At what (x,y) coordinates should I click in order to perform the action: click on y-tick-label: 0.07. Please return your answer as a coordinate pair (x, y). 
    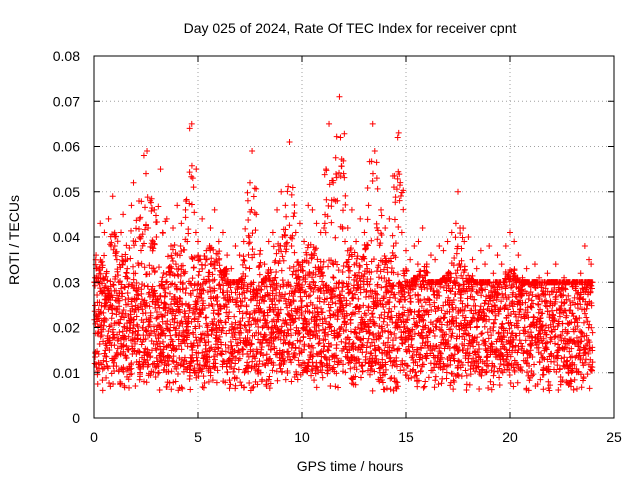
    Looking at the image, I should click on (66, 101).